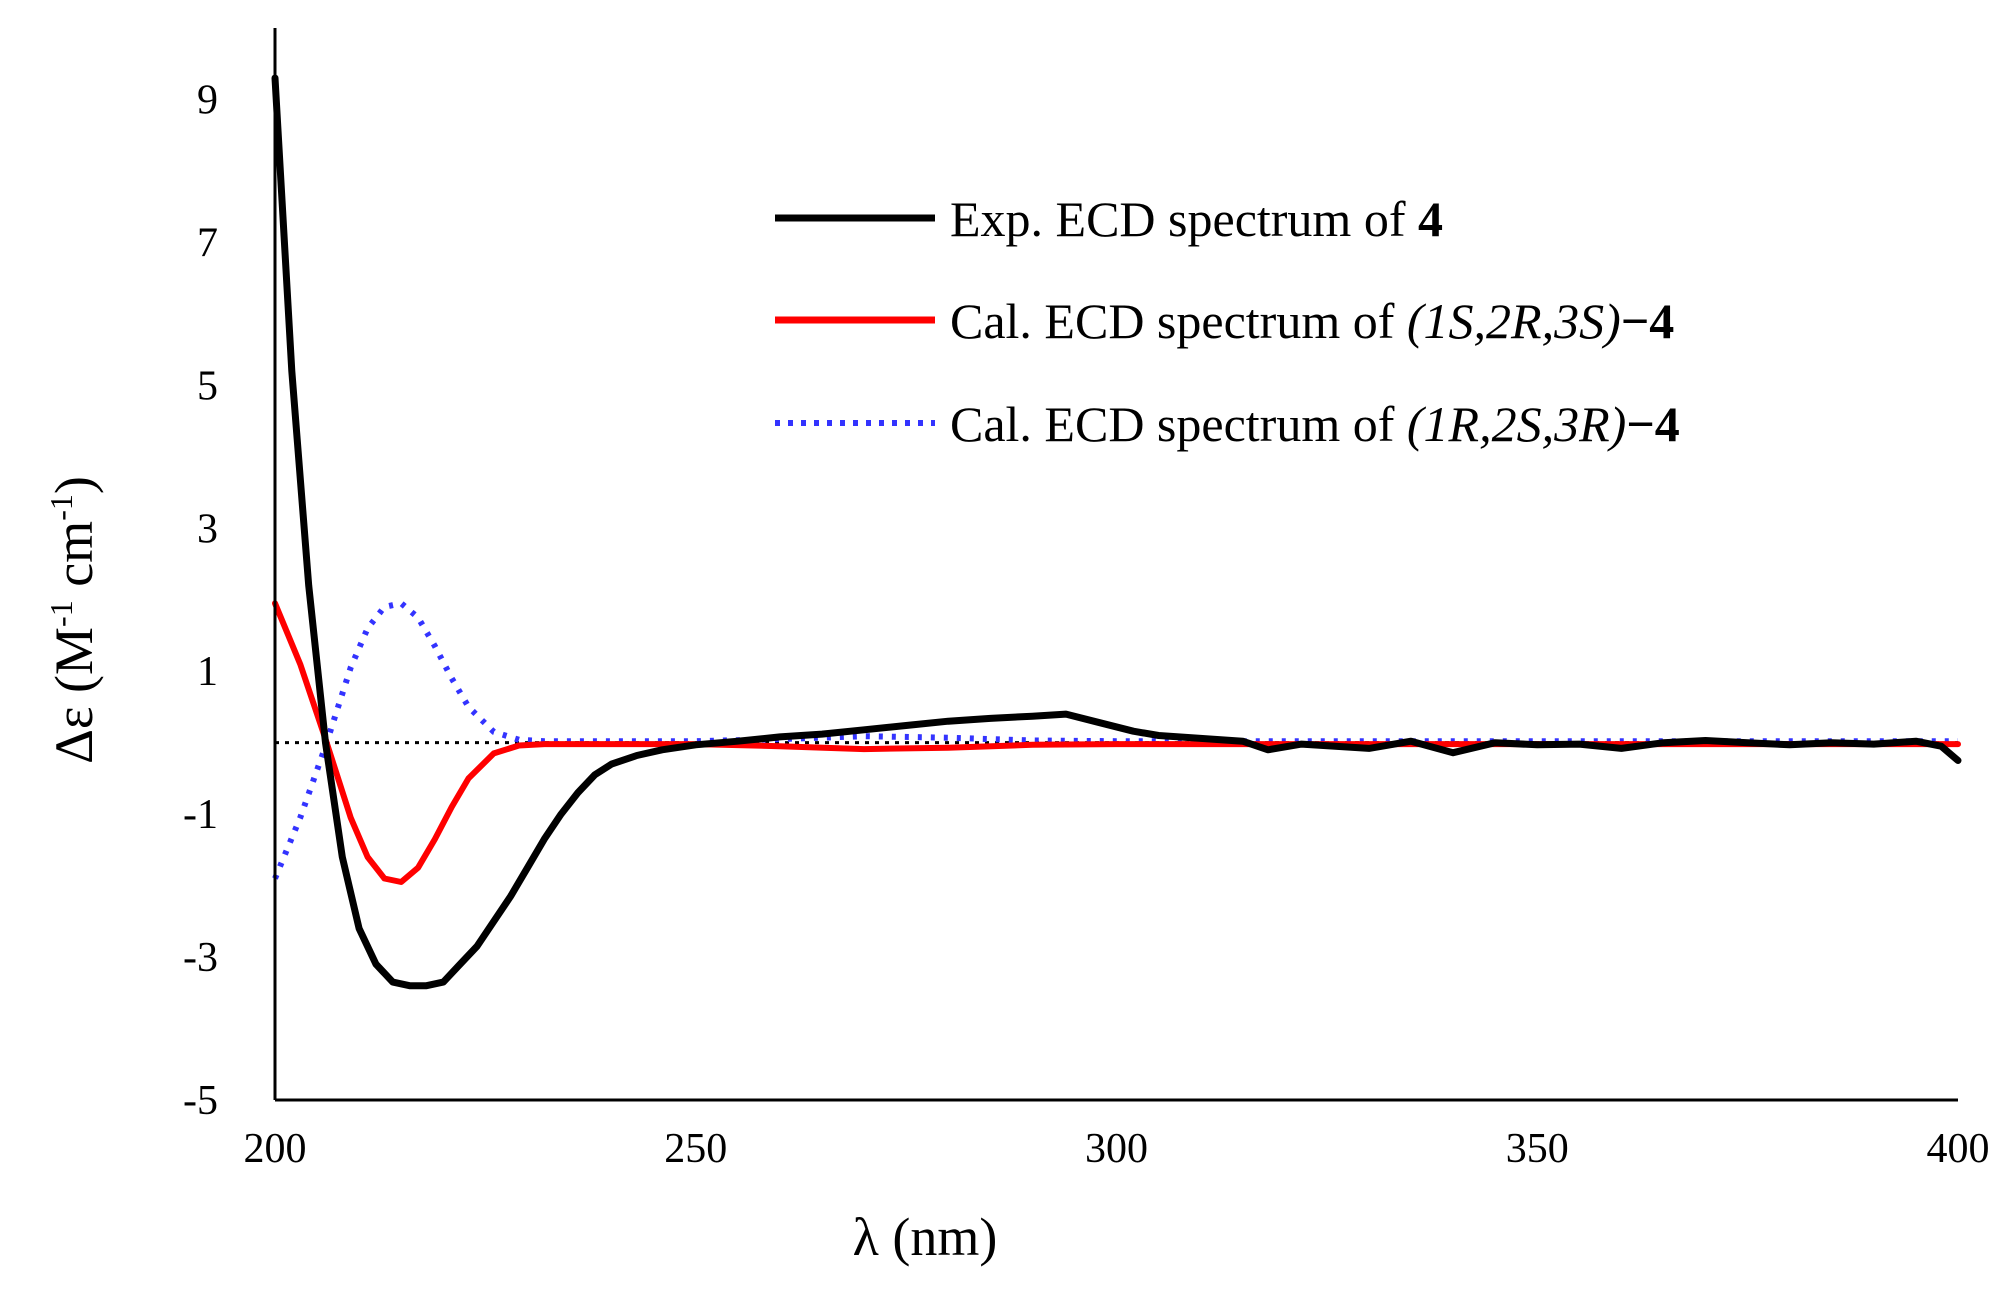  Describe the element at coordinates (695, 1149) in the screenshot. I see `x-tick-label: 250` at that location.